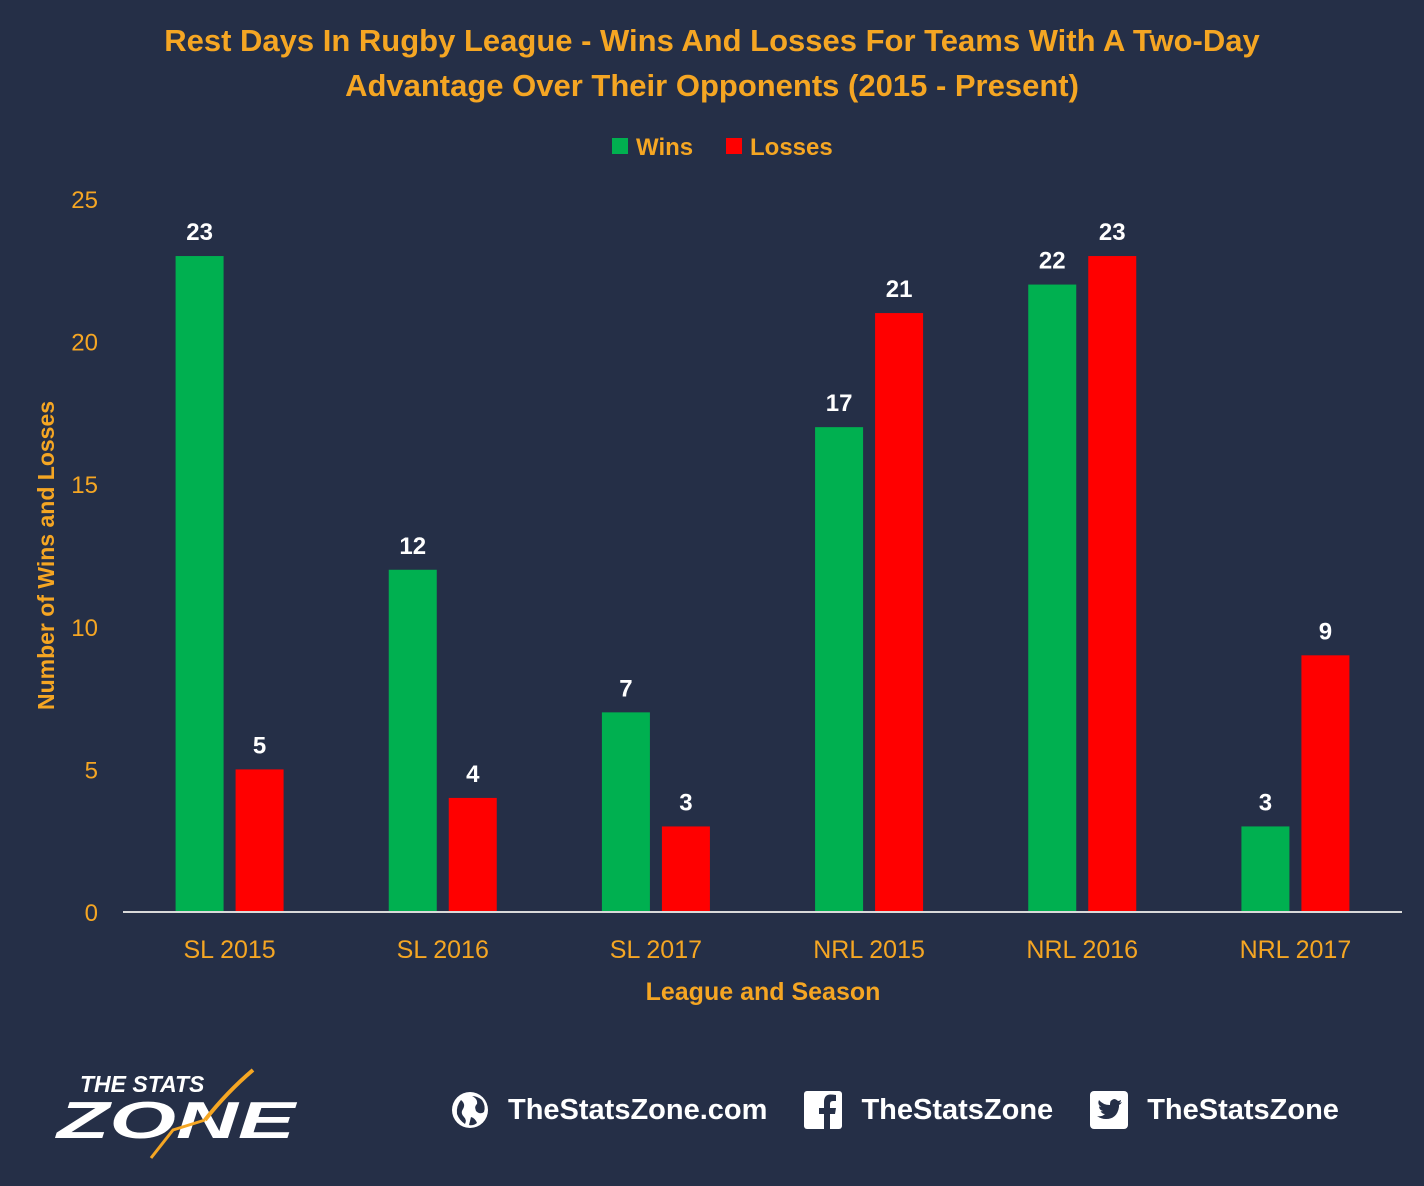 This screenshot has width=1424, height=1186. I want to click on x-tick-label: NRL 2015, so click(869, 950).